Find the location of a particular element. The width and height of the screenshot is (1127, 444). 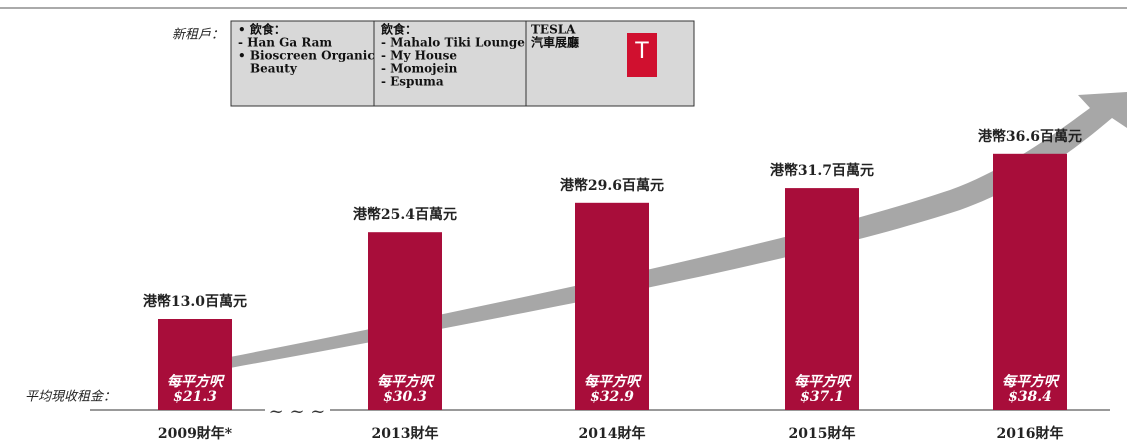

rent-value: $37.1 is located at coordinates (822, 397).